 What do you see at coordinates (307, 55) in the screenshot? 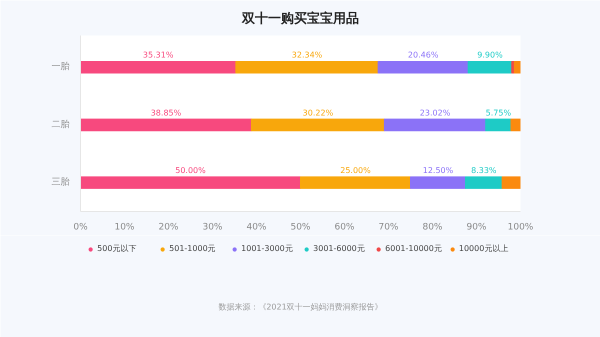
I see `data-label: 32.34%` at bounding box center [307, 55].